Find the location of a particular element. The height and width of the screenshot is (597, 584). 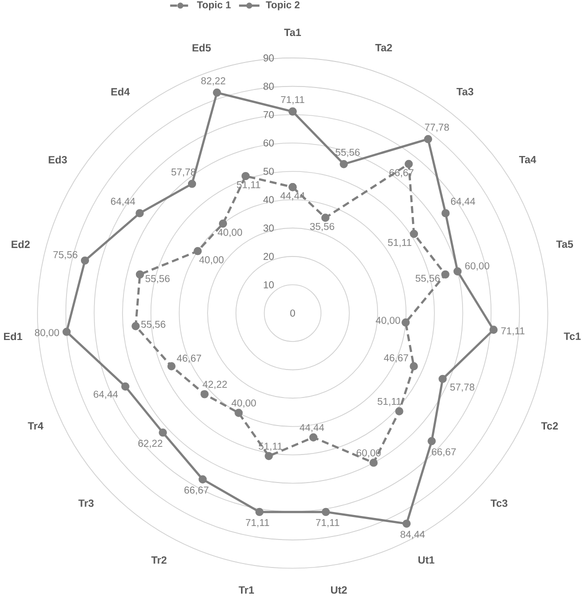

y-tick-label: 90 is located at coordinates (268, 58).